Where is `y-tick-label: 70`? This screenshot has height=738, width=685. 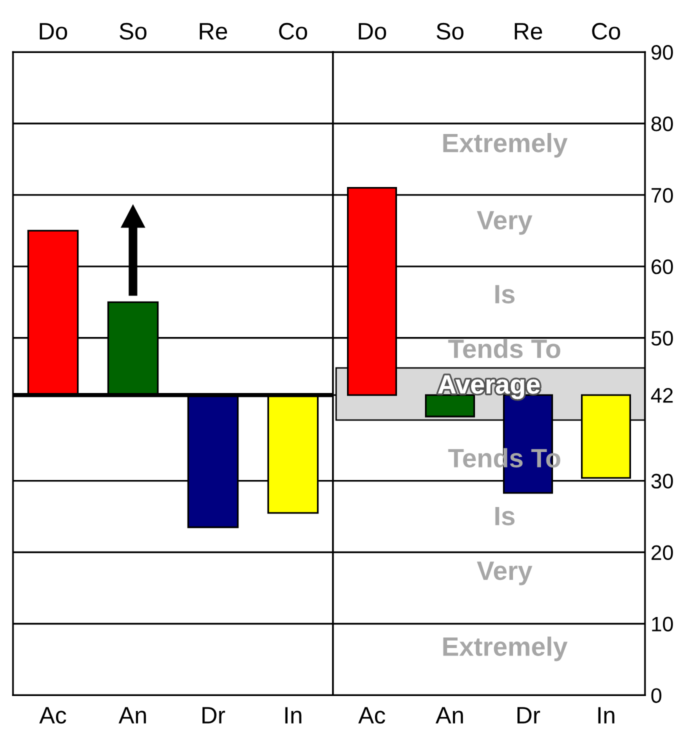
y-tick-label: 70 is located at coordinates (662, 195).